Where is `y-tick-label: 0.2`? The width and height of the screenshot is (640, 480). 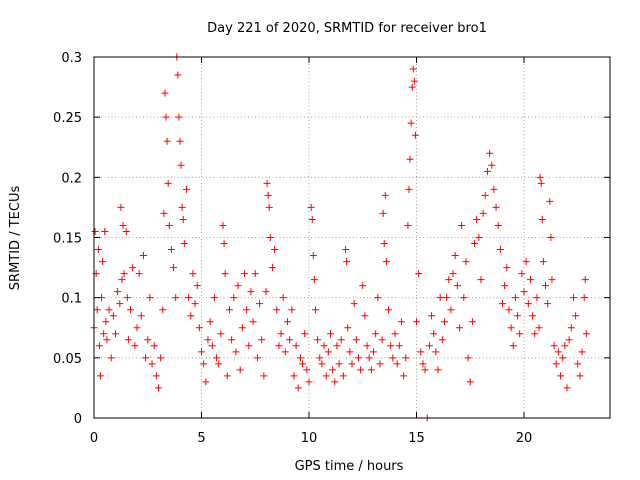 y-tick-label: 0.2 is located at coordinates (71, 178).